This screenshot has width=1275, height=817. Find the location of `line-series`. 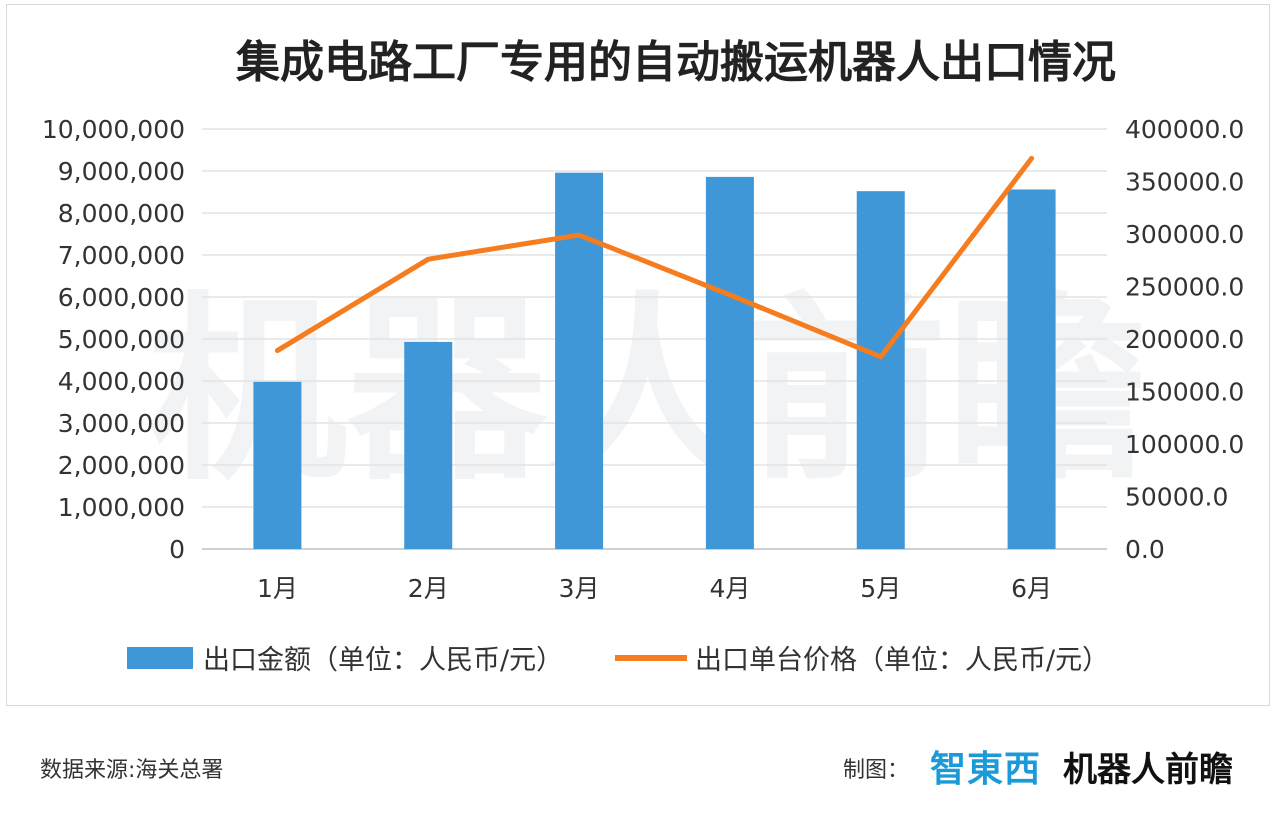

line-series is located at coordinates (654, 257).